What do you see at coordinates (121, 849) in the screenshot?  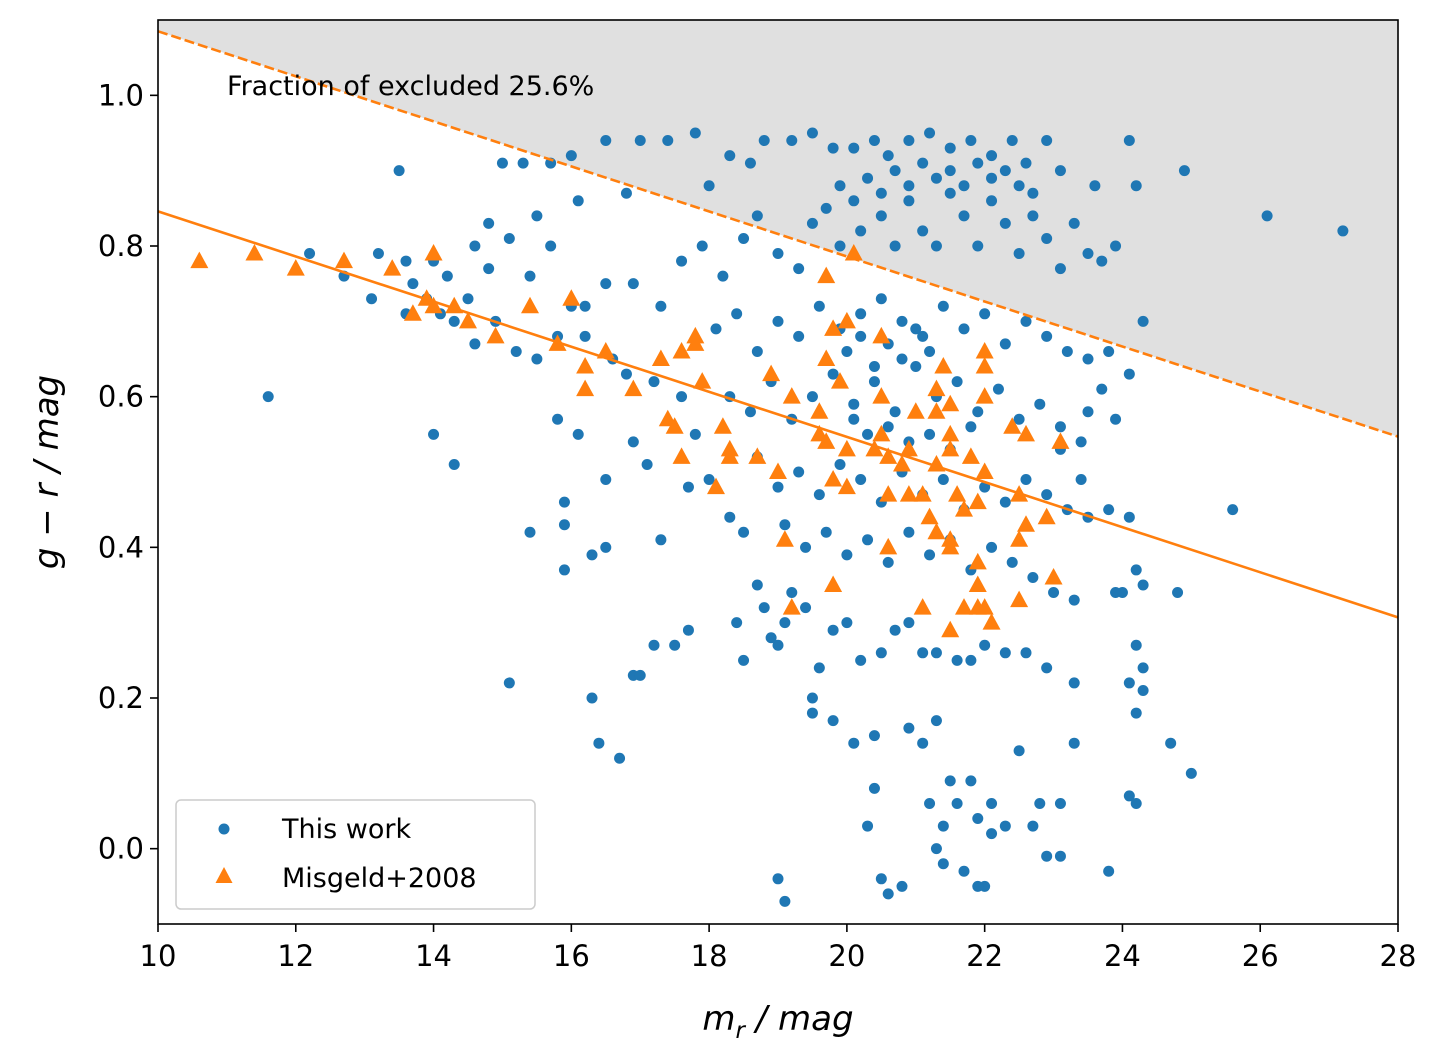 I see `y-tick-label: 0.0` at bounding box center [121, 849].